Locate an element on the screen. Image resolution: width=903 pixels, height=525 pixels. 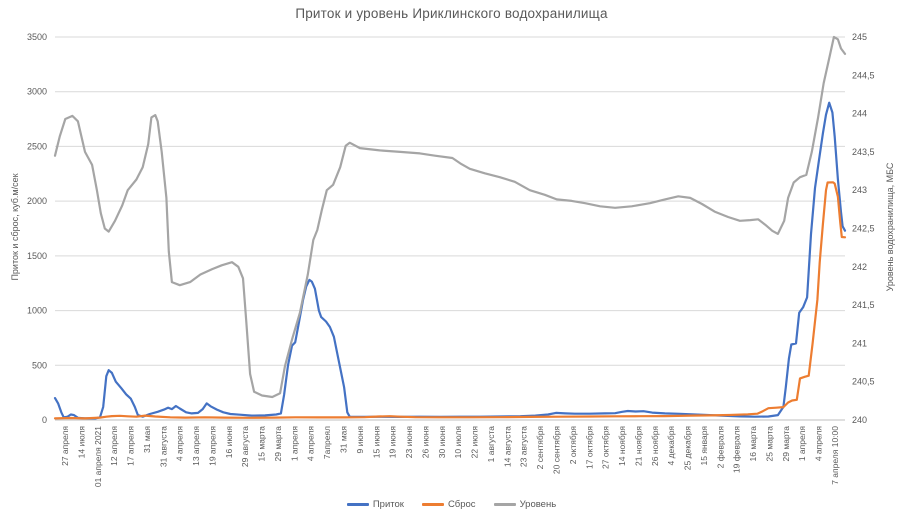
x-axis-tick-label: 26 ноября is located at coordinates (655, 446).